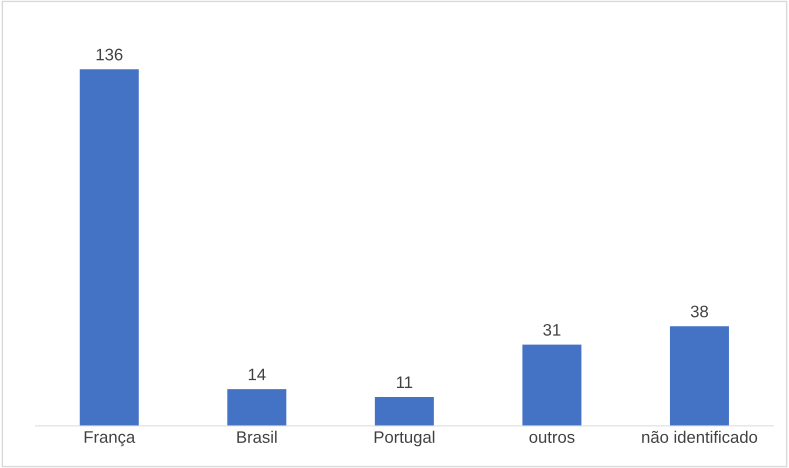 This screenshot has width=789, height=468. What do you see at coordinates (110, 438) in the screenshot?
I see `x-tick-label: França` at bounding box center [110, 438].